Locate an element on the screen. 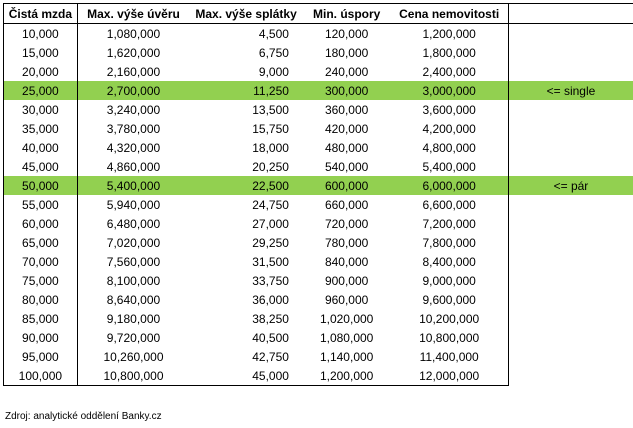  cell-cista-mzda: 45,000 is located at coordinates (40, 166).